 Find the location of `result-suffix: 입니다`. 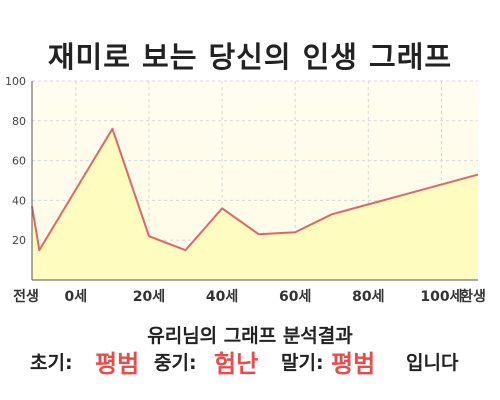

result-suffix: 입니다 is located at coordinates (432, 363).